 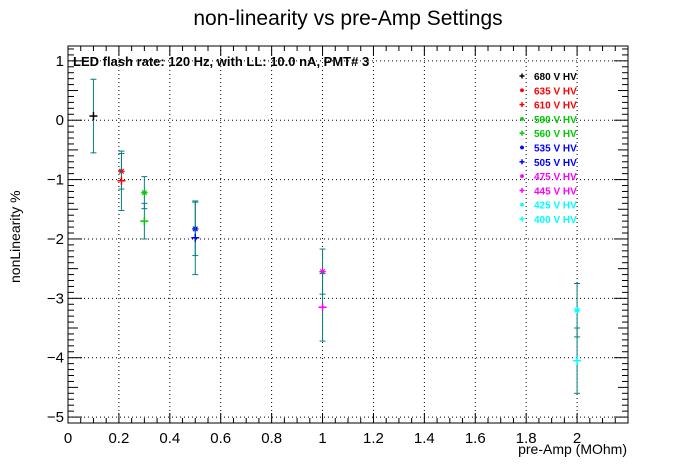 I want to click on legend-entry: 400 V HV, so click(x=548, y=220).